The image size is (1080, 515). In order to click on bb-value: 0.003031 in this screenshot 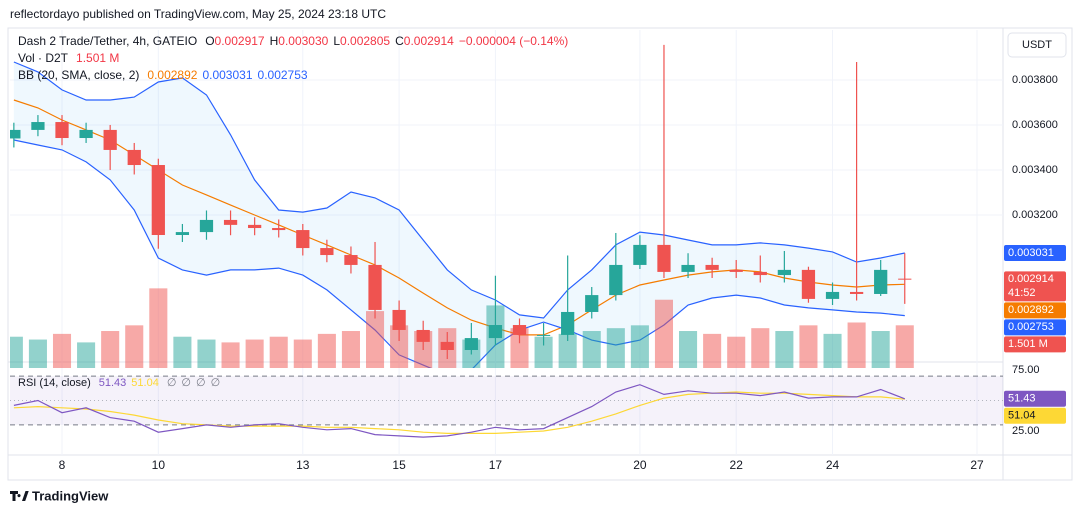, I will do `click(227, 75)`.